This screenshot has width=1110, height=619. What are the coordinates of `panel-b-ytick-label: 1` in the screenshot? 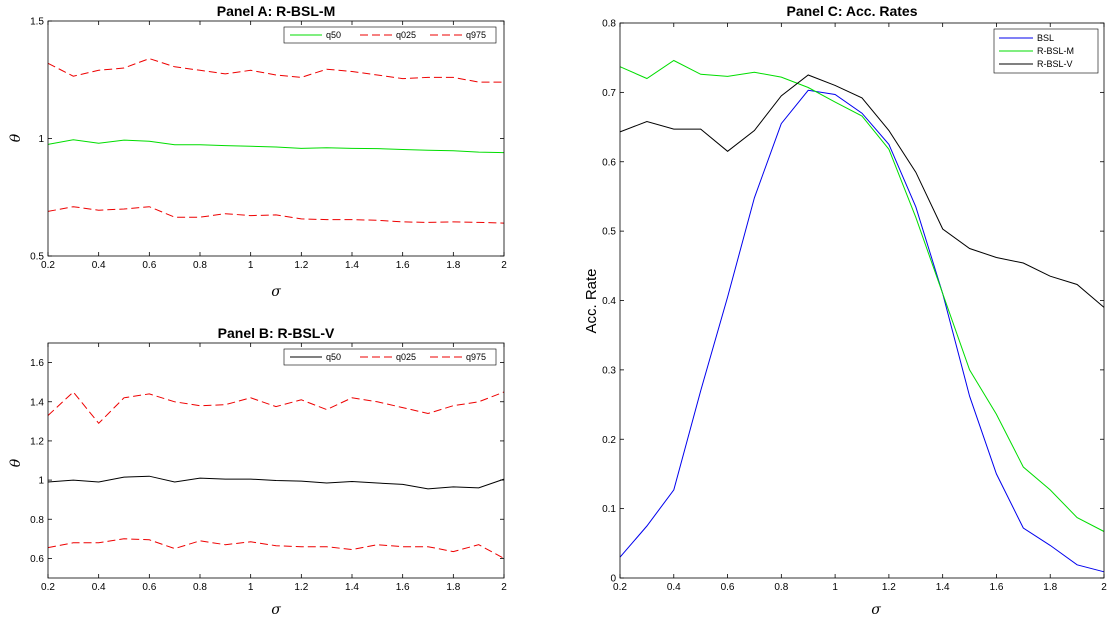 It's located at (41, 481).